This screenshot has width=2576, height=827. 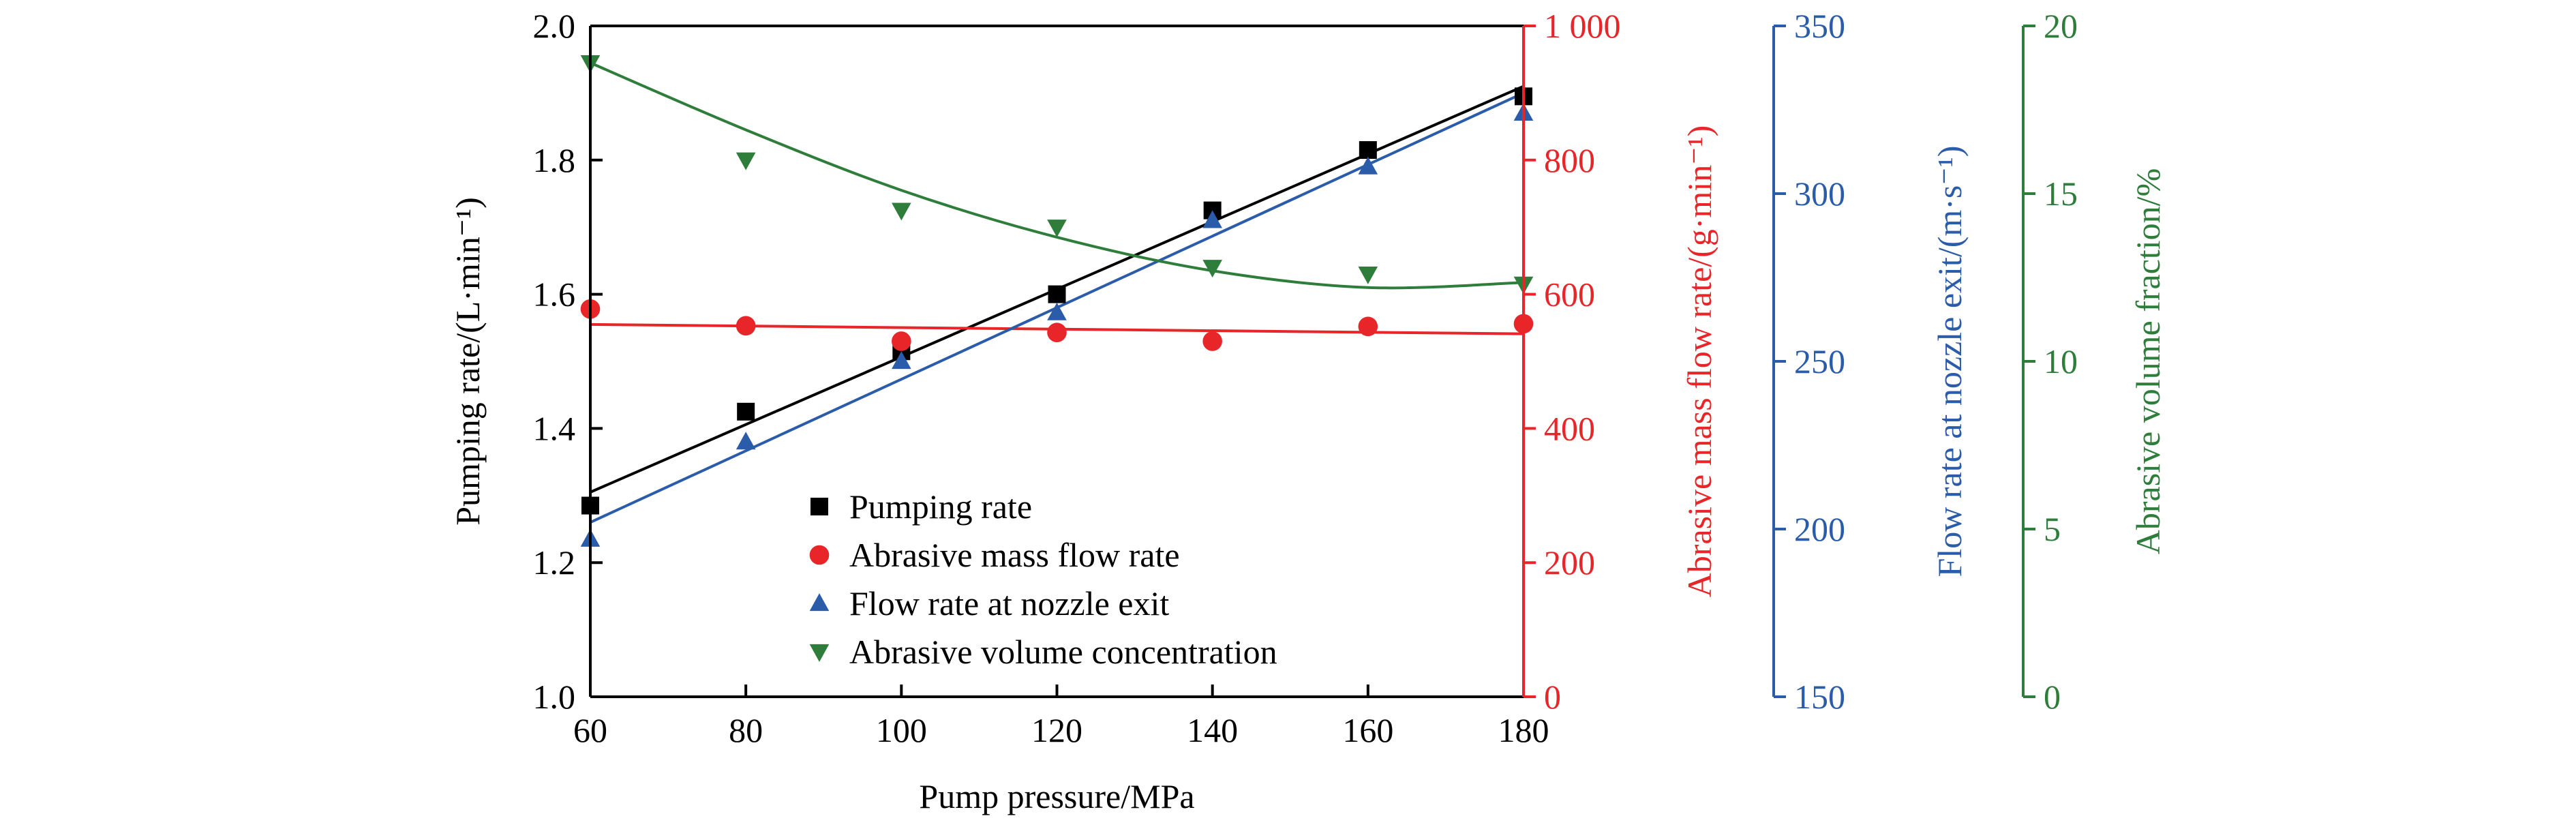 What do you see at coordinates (1368, 730) in the screenshot?
I see `x-tick-label: 160` at bounding box center [1368, 730].